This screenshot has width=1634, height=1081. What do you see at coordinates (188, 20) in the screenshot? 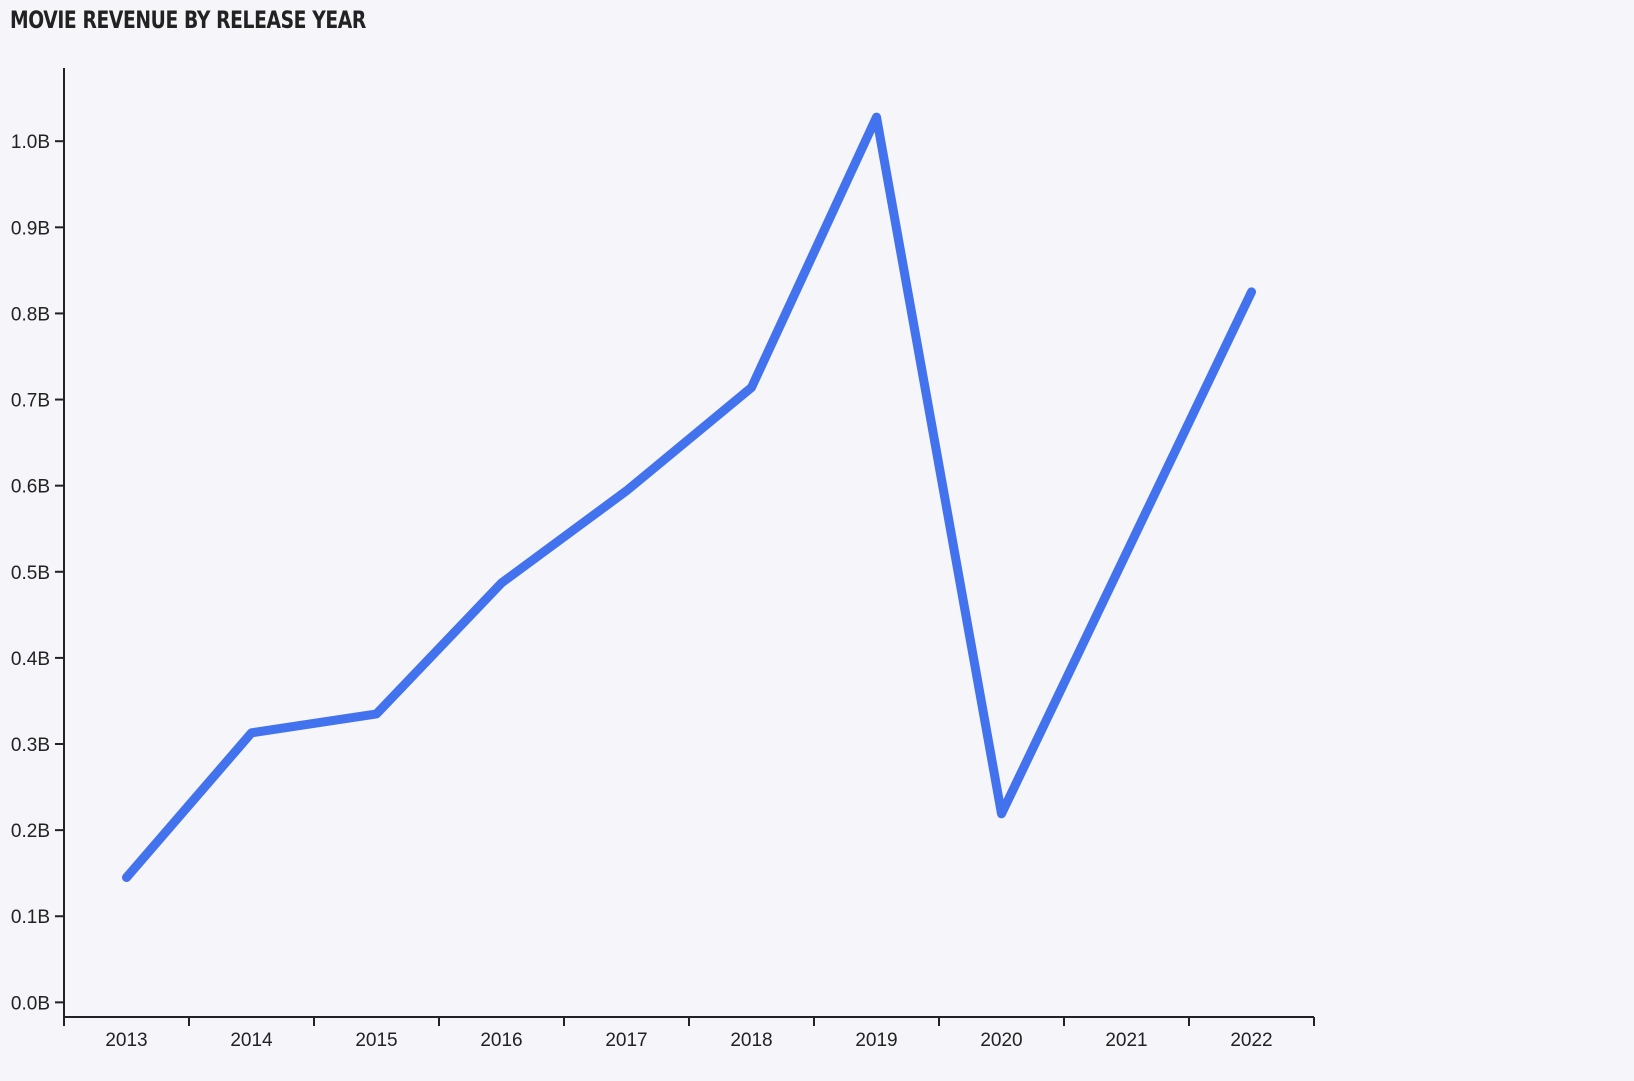
I see `chart-title: MOVIE REVENUE BY RELEASE YEAR` at bounding box center [188, 20].